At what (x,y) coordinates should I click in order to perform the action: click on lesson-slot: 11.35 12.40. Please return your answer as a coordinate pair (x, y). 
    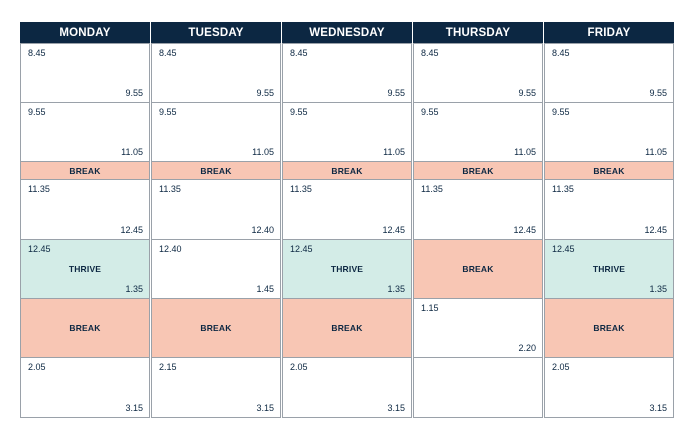
    Looking at the image, I should click on (216, 209).